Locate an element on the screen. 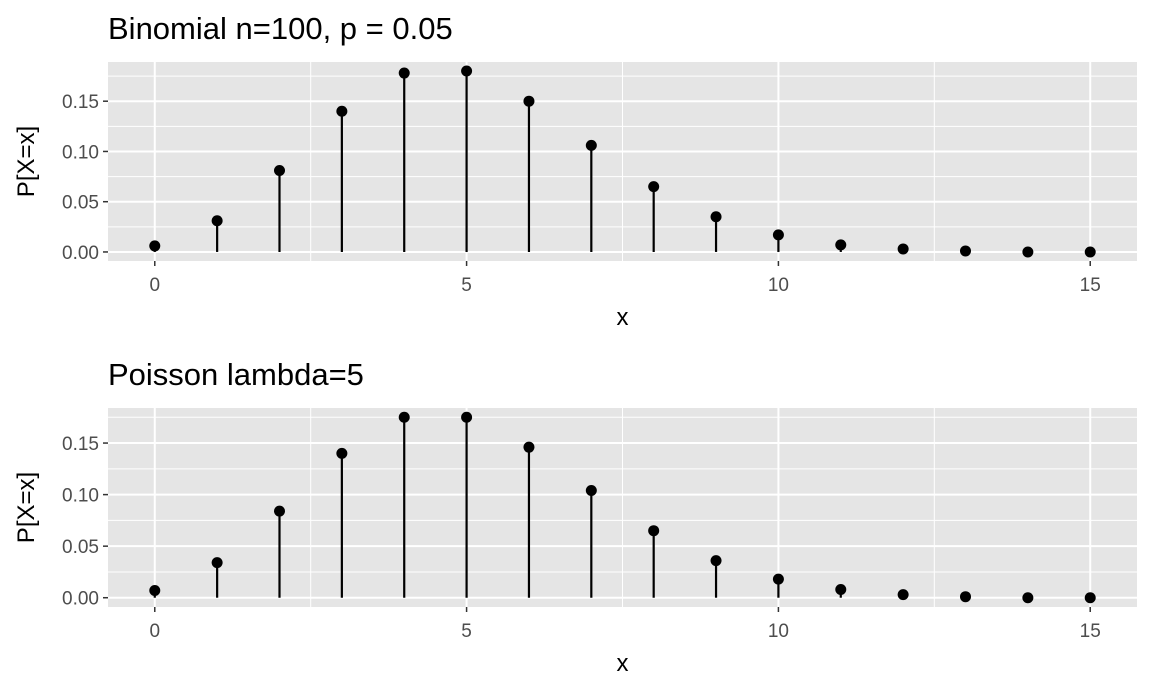  chart-title: Poisson lambda=5 is located at coordinates (236, 374).